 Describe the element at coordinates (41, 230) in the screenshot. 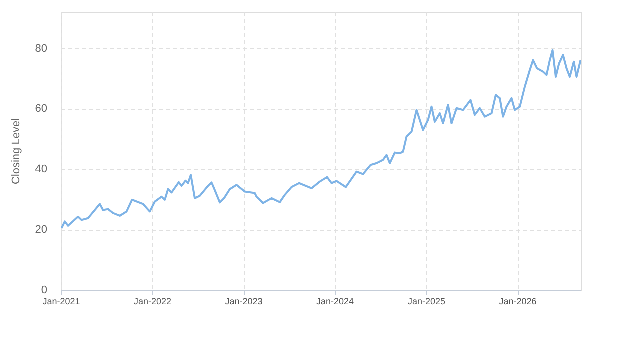

I see `y-tick-label: 20` at that location.